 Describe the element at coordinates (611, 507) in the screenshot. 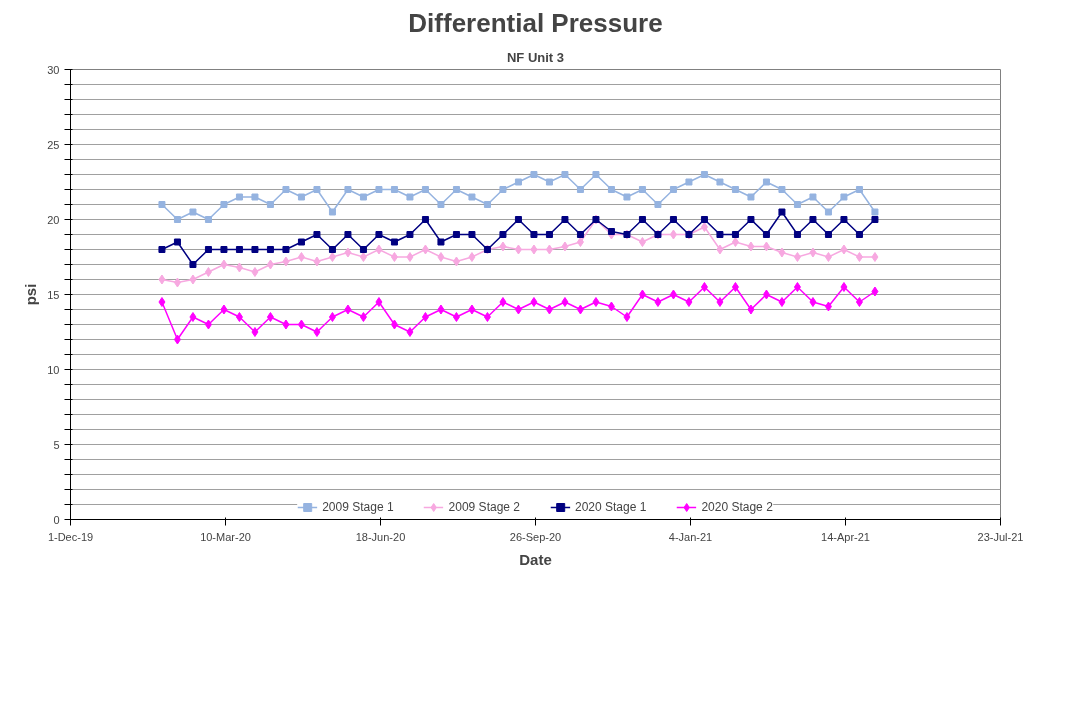

I see `legend-label: 2020 Stage 1` at that location.